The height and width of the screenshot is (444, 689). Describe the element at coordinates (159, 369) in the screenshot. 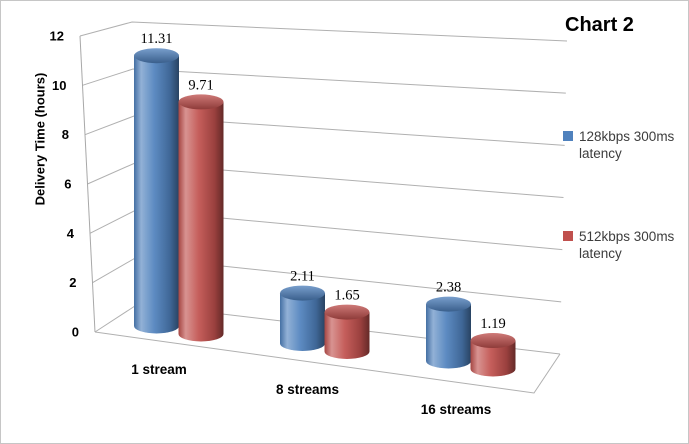

I see `category-label: 1 stream` at that location.